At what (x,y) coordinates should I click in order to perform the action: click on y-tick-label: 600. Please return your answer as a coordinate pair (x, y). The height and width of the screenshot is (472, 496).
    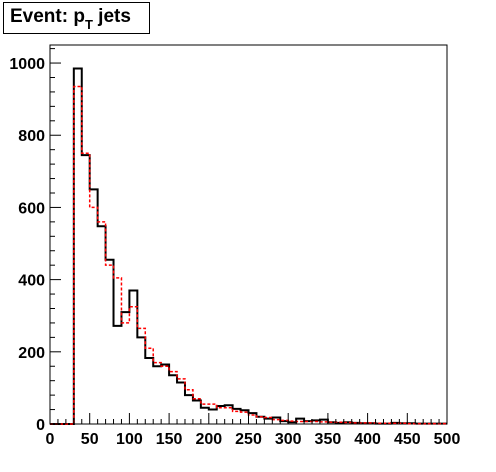
    Looking at the image, I should click on (31, 208).